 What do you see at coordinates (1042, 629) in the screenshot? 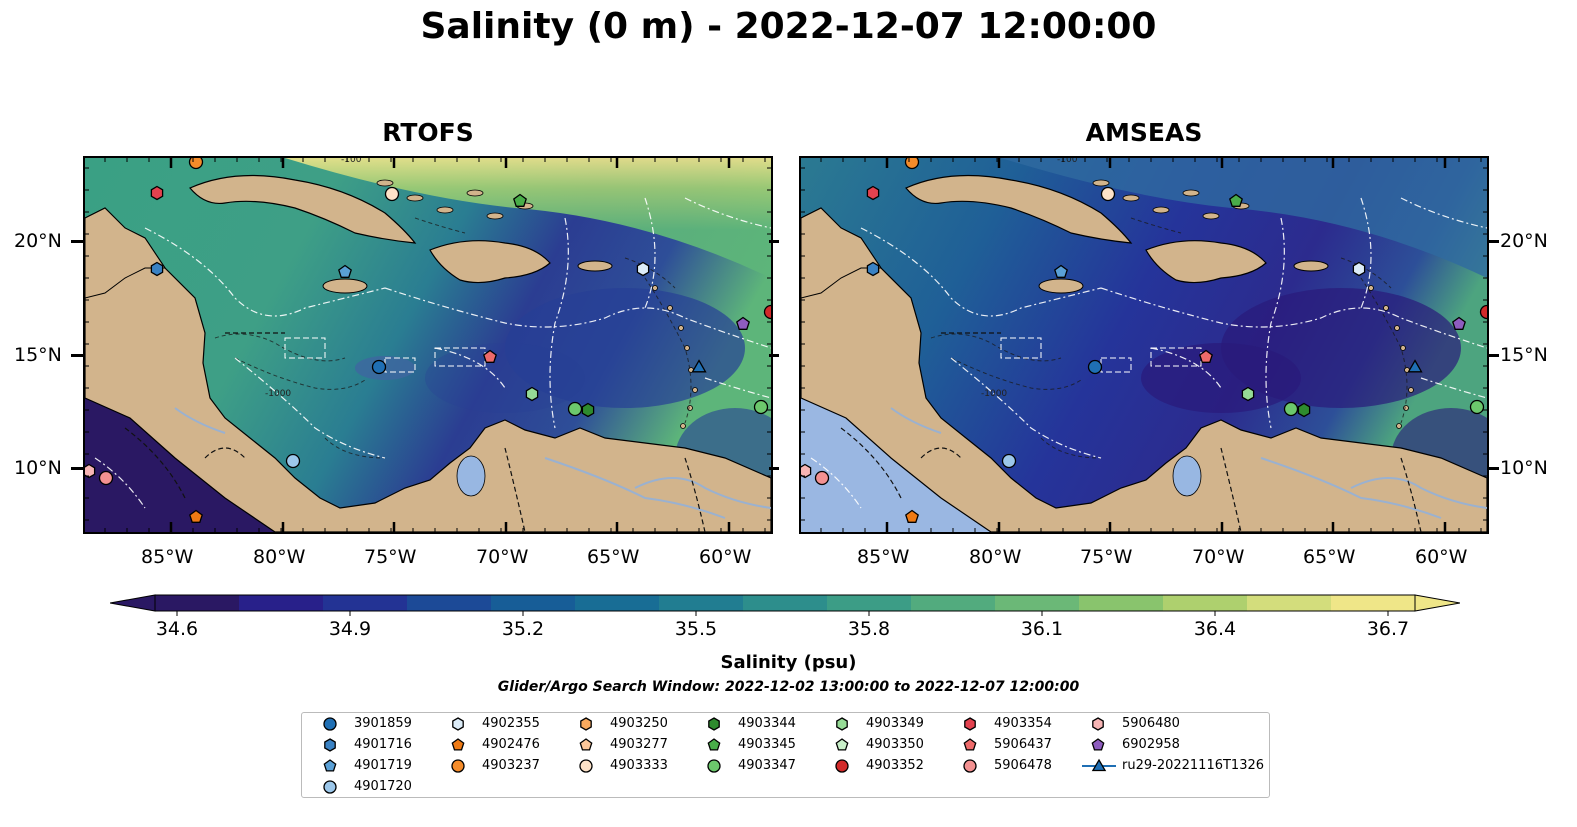
I see `colorbar-tick-label: 36.1` at bounding box center [1042, 629].